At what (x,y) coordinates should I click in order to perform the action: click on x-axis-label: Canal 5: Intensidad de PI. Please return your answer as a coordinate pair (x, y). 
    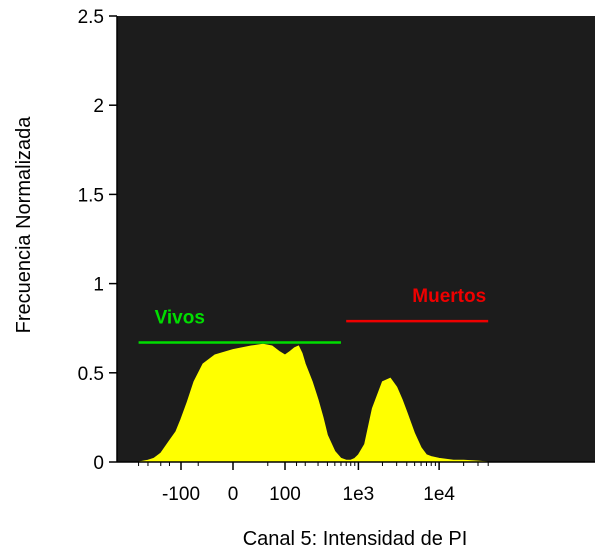
    Looking at the image, I should click on (355, 539).